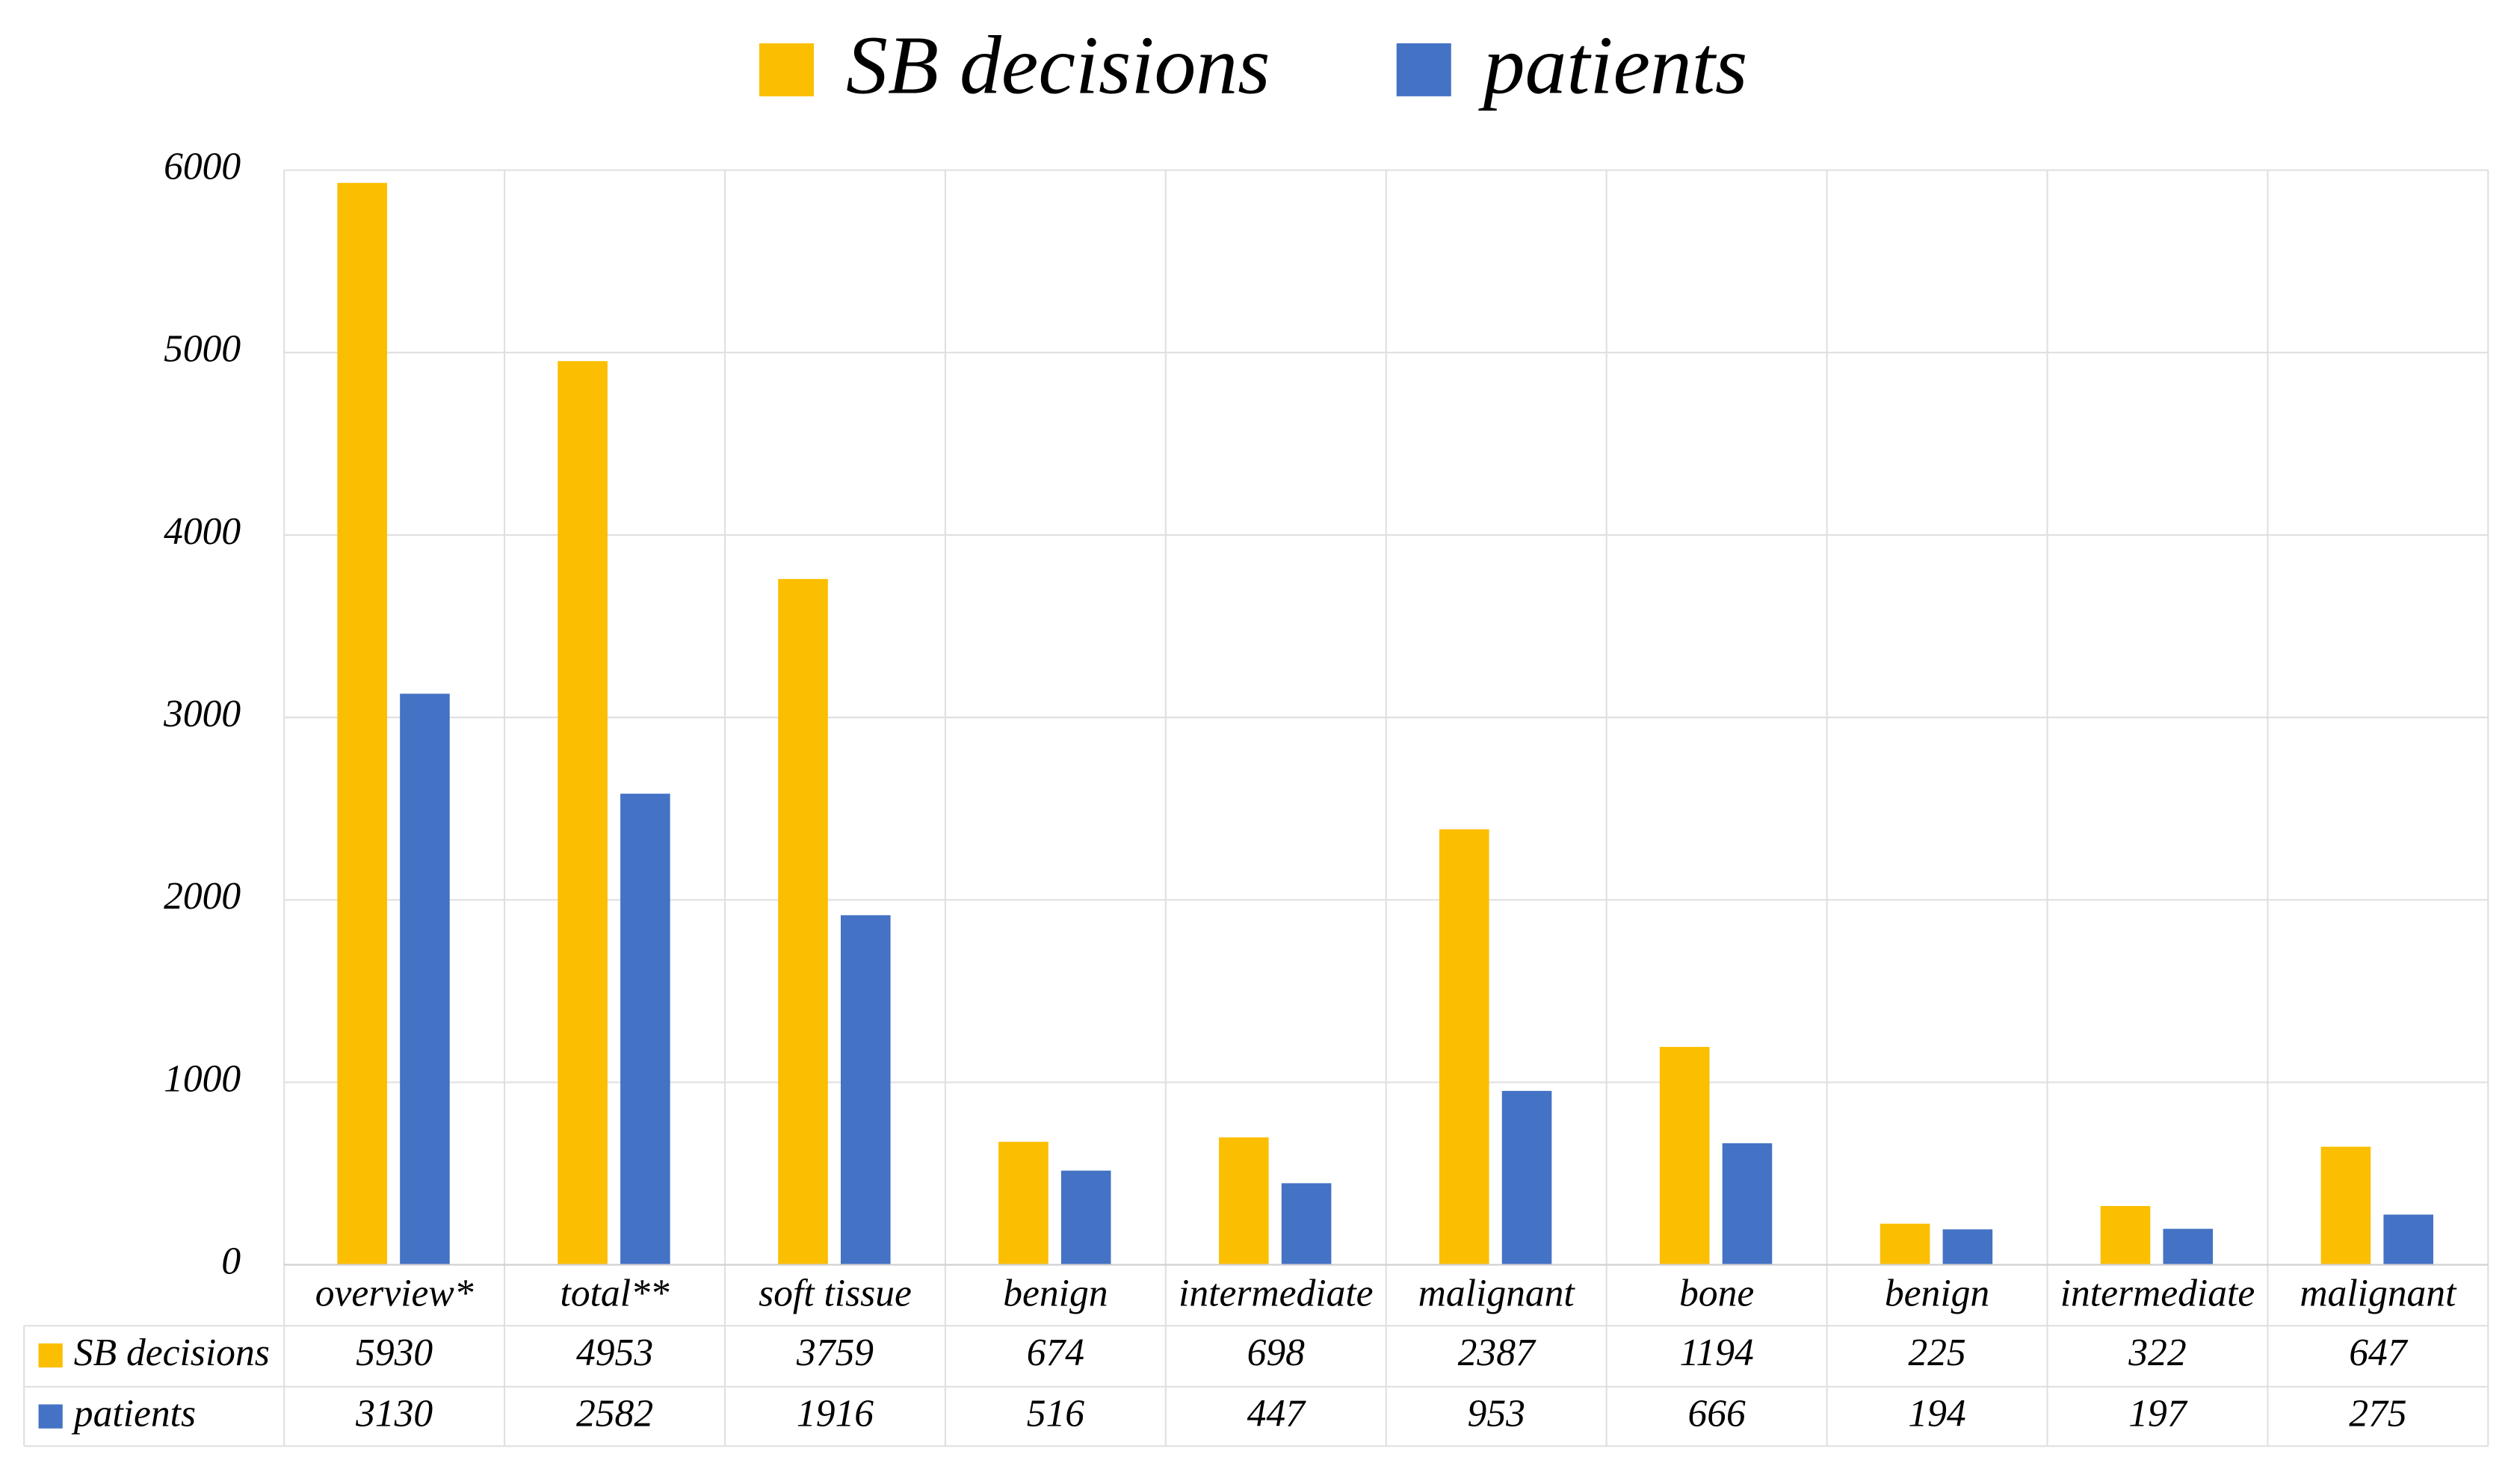 Image resolution: width=2517 pixels, height=1484 pixels. Describe the element at coordinates (1496, 1414) in the screenshot. I see `data-label: 953` at that location.